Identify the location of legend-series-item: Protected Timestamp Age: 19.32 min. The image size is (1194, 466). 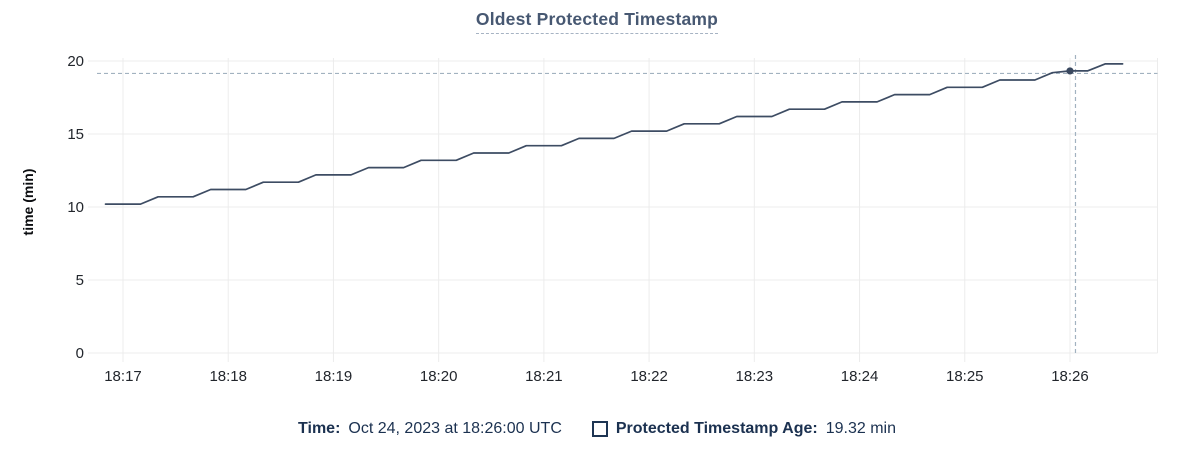
(743, 429).